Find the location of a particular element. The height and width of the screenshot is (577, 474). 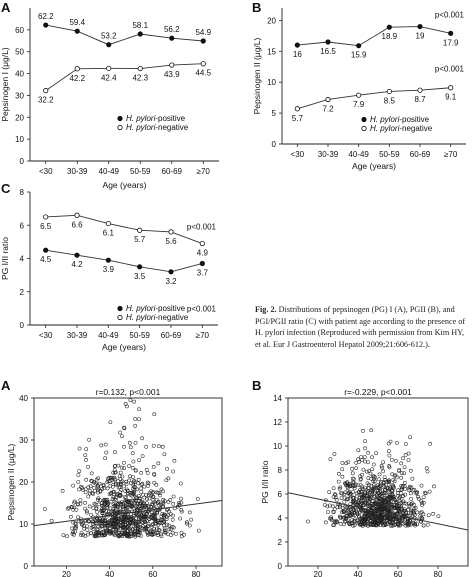

data-label: 5.7 is located at coordinates (140, 239).